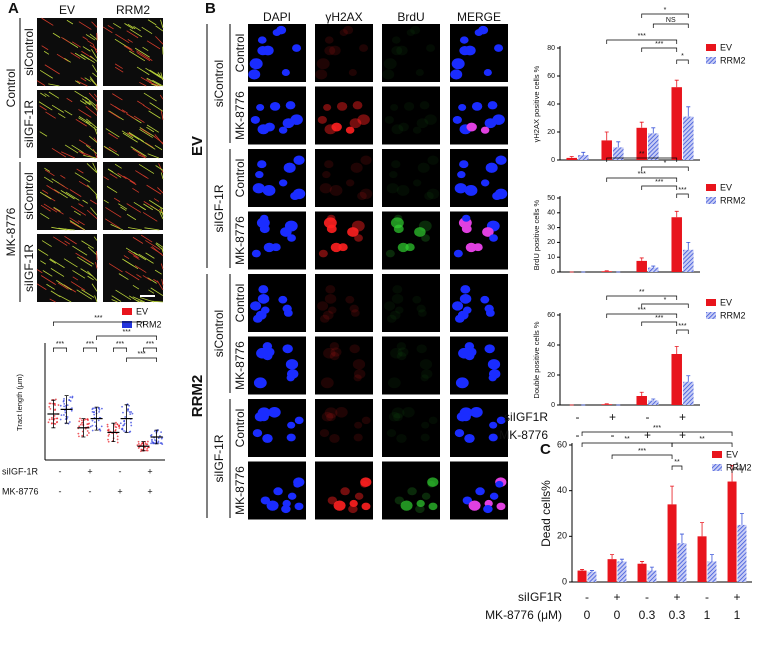 The height and width of the screenshot is (651, 775). I want to click on significance-label: **, so click(642, 154).